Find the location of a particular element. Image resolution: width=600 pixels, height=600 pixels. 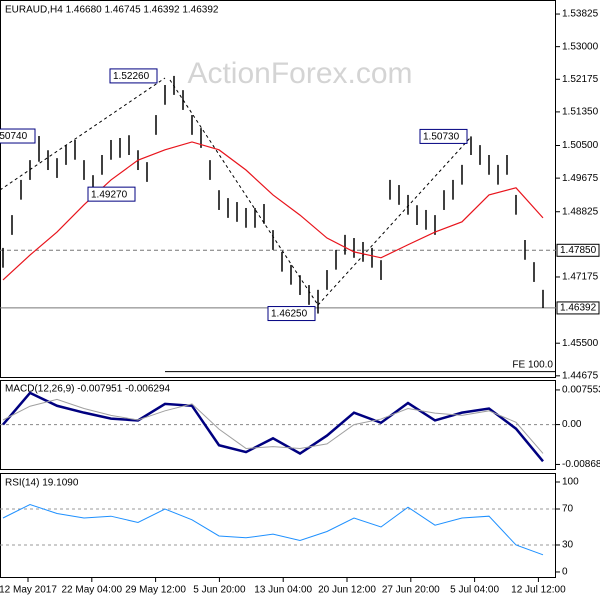

y-tick-label: 100 is located at coordinates (570, 482).